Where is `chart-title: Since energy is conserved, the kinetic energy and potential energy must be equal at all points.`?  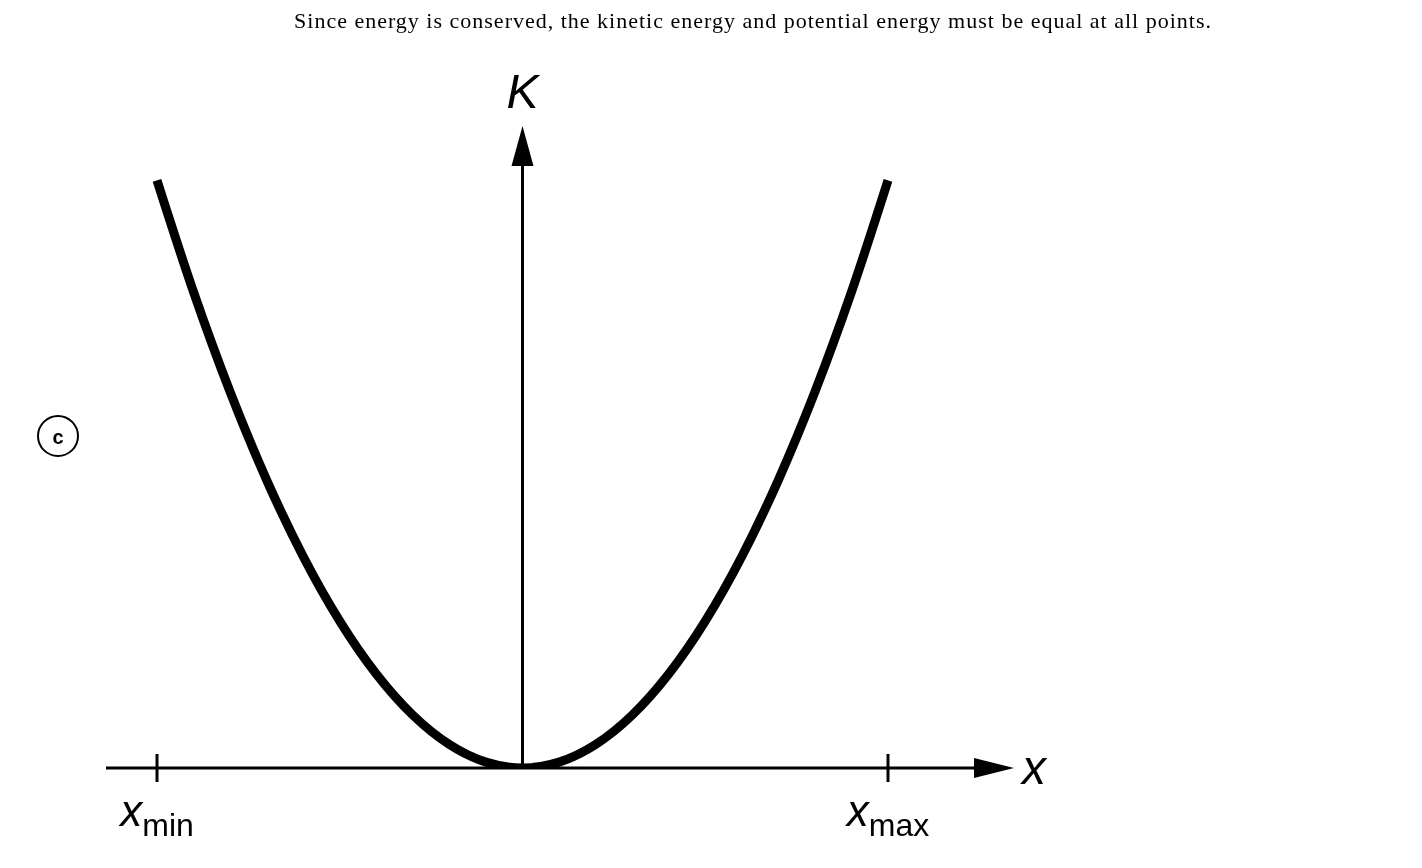 chart-title: Since energy is conserved, the kinetic energy and potential energy must be equal at all points. is located at coordinates (753, 21).